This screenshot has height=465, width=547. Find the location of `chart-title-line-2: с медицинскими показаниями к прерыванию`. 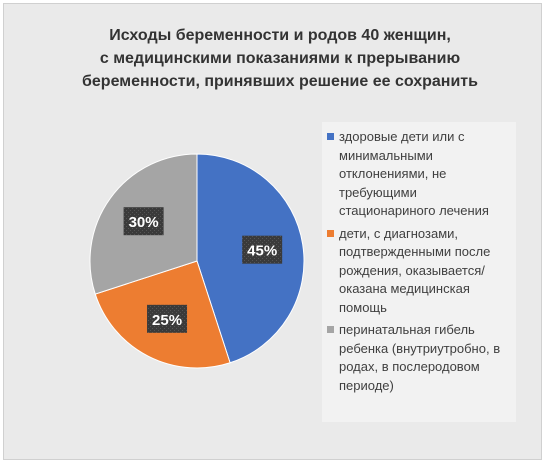

chart-title-line-2: с медицинскими показаниями к прерыванию is located at coordinates (280, 58).